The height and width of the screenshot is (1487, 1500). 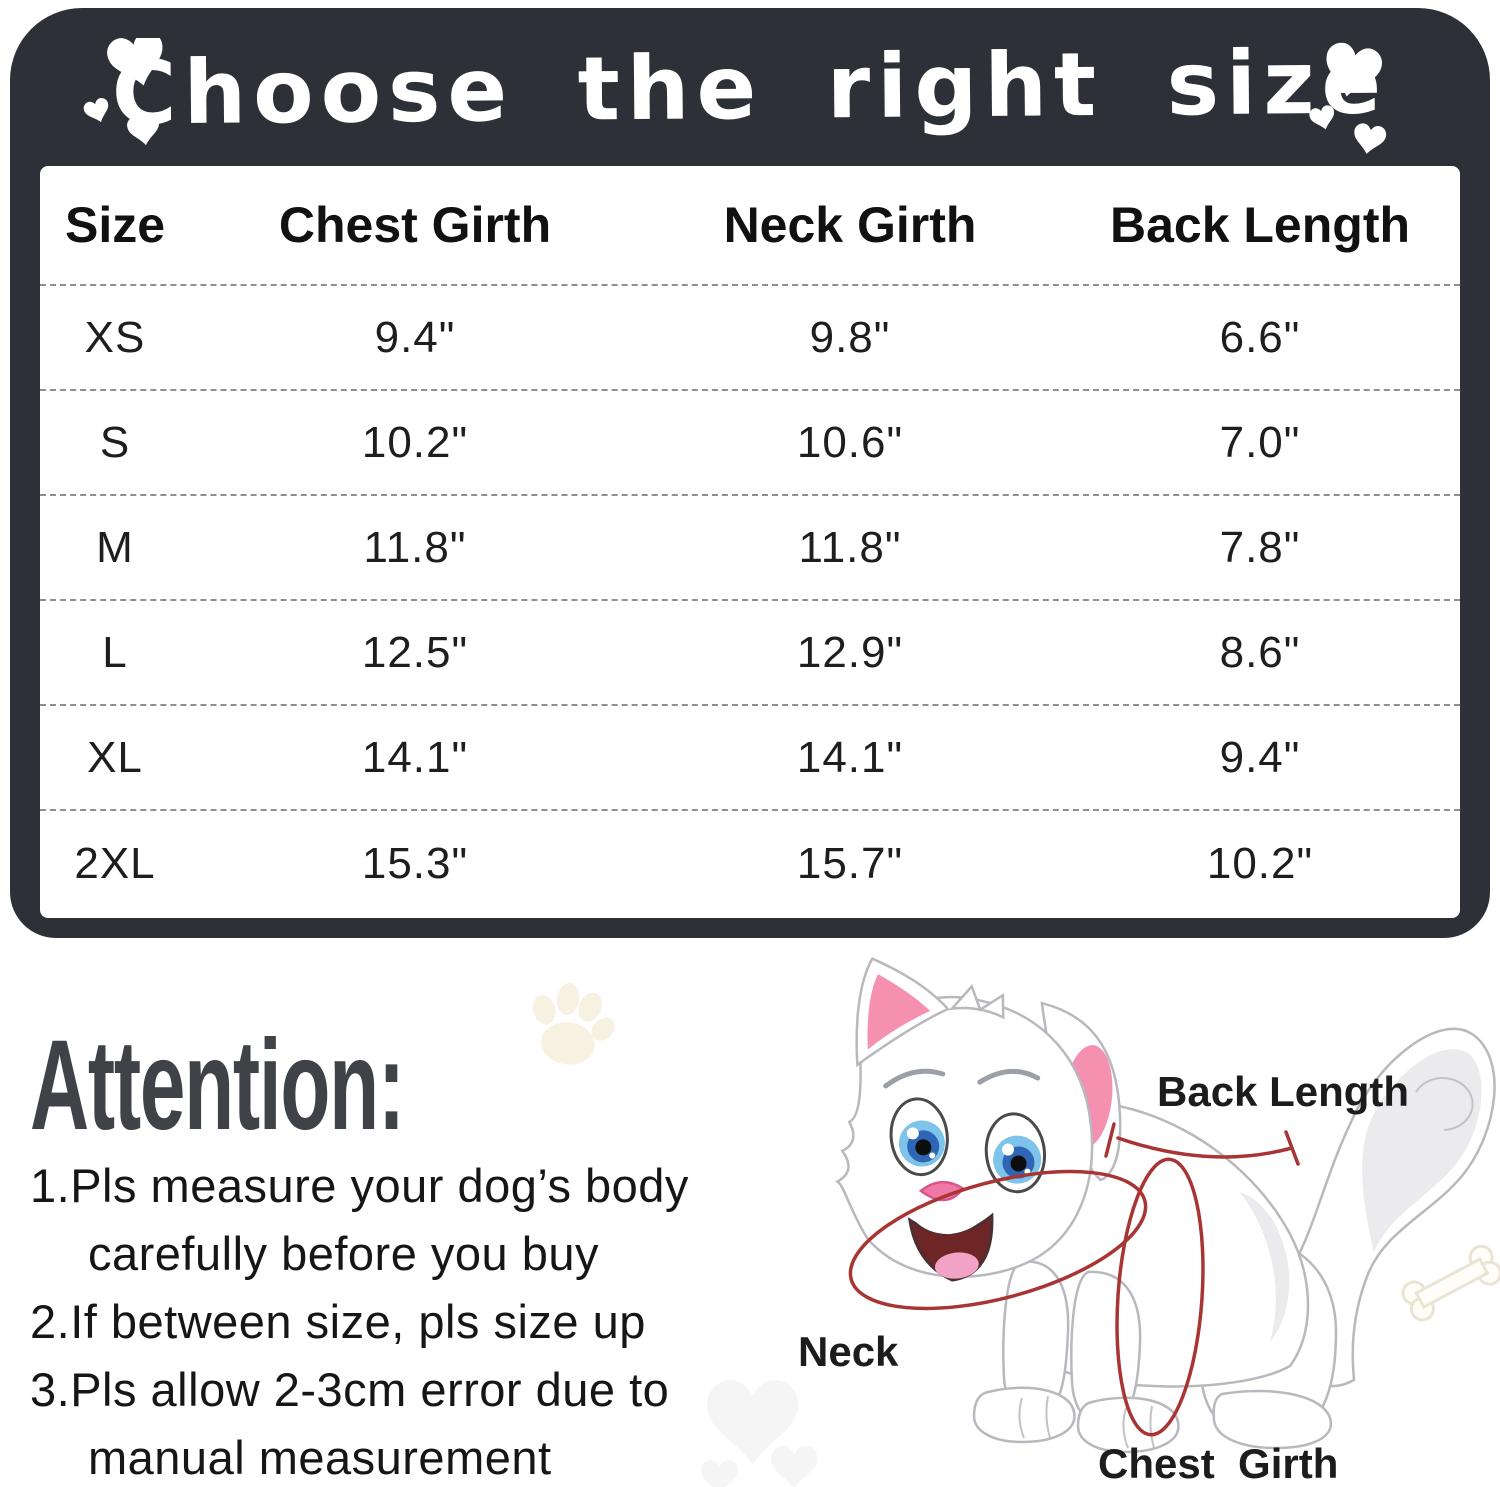 I want to click on table-cell: 9.8", so click(x=850, y=337).